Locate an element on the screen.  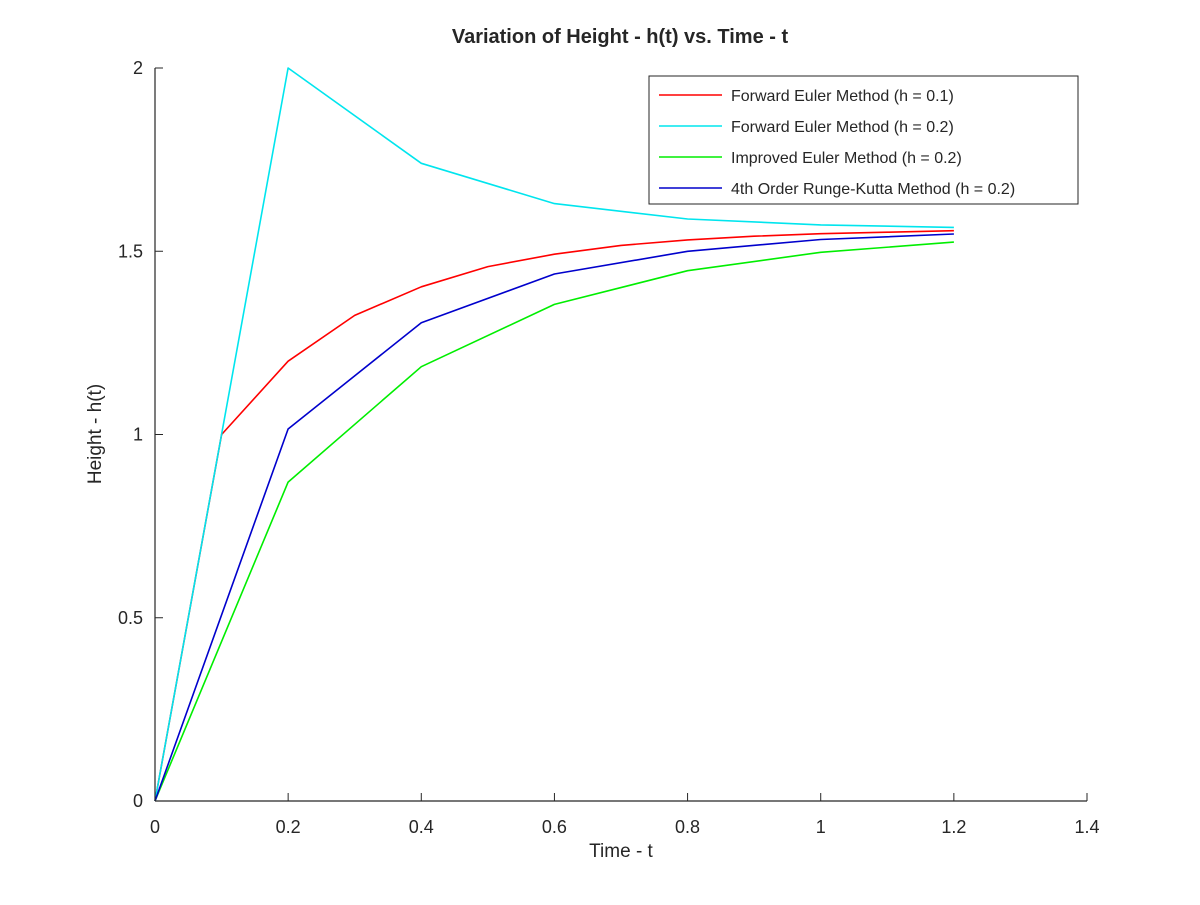
legend-label: 4th Order Runge-Kutta Method (h = 0.2) is located at coordinates (873, 189).